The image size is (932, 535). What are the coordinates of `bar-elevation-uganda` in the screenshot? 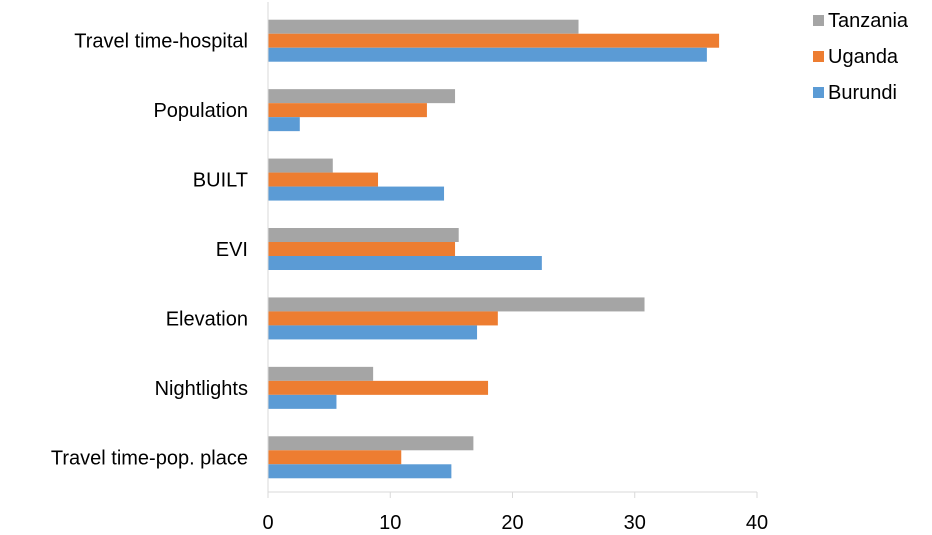 It's located at (383, 318).